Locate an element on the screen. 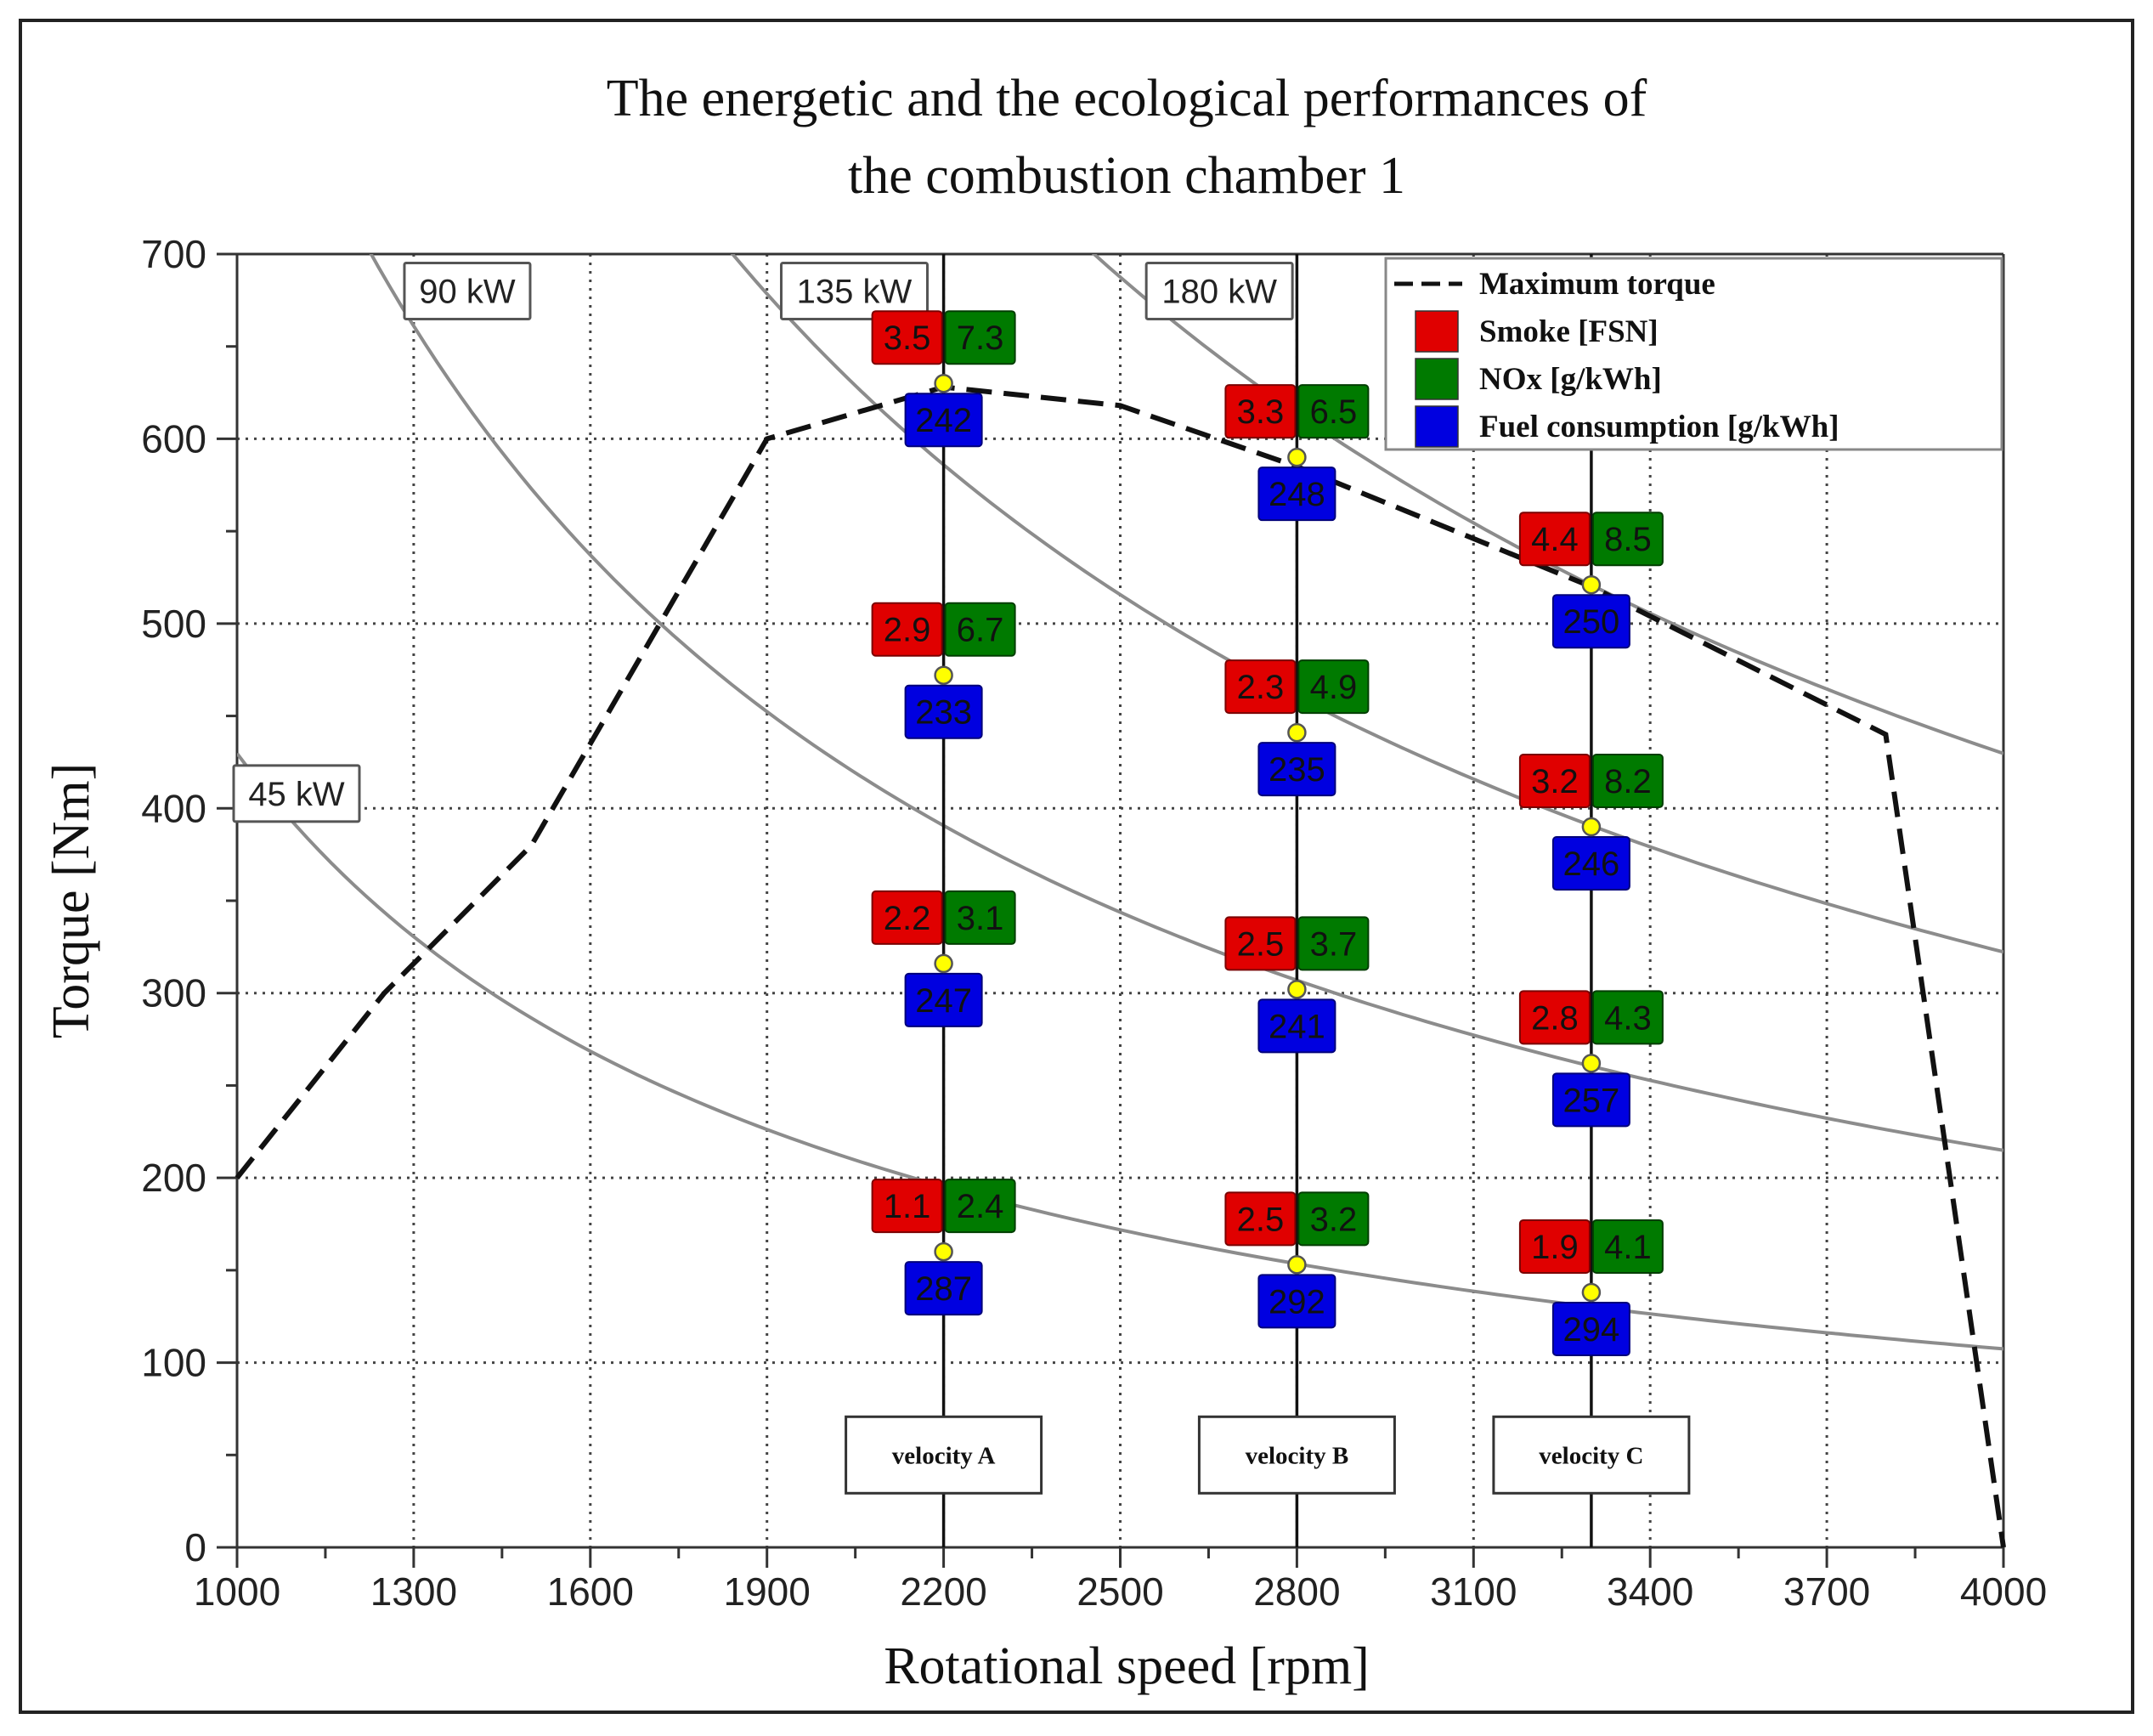  nox-value: 2.4 is located at coordinates (980, 1206).